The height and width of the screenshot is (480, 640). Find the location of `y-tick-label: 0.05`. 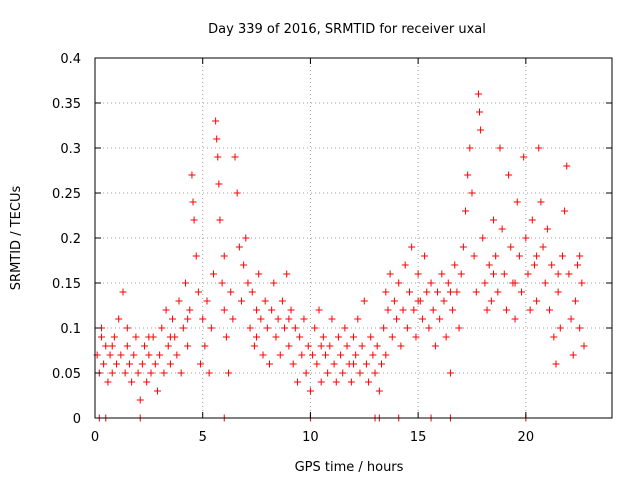

y-tick-label: 0.05 is located at coordinates (66, 374).